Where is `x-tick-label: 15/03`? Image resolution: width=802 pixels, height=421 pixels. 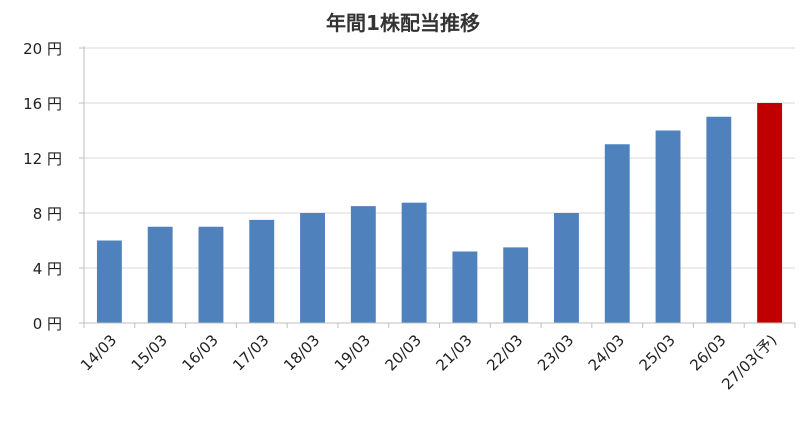 x-tick-label: 15/03 is located at coordinates (149, 352).